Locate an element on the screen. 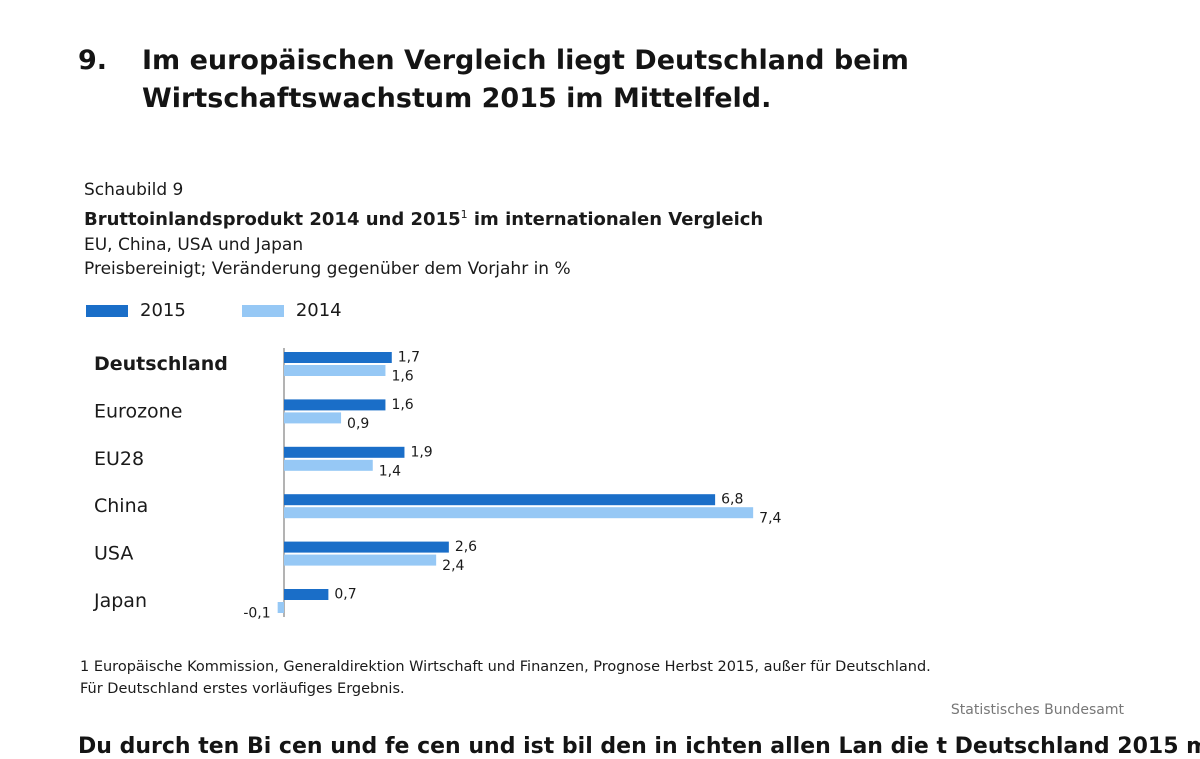 The image size is (1200, 759). value-label-2014-usa: 2,4 is located at coordinates (453, 566).